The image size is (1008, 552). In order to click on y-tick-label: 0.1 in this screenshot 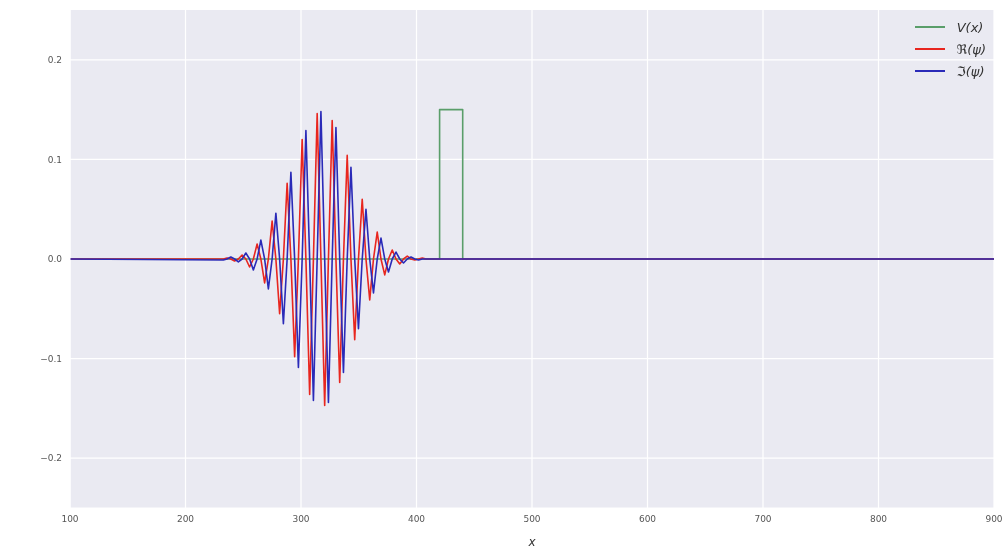, I will do `click(54, 159)`.